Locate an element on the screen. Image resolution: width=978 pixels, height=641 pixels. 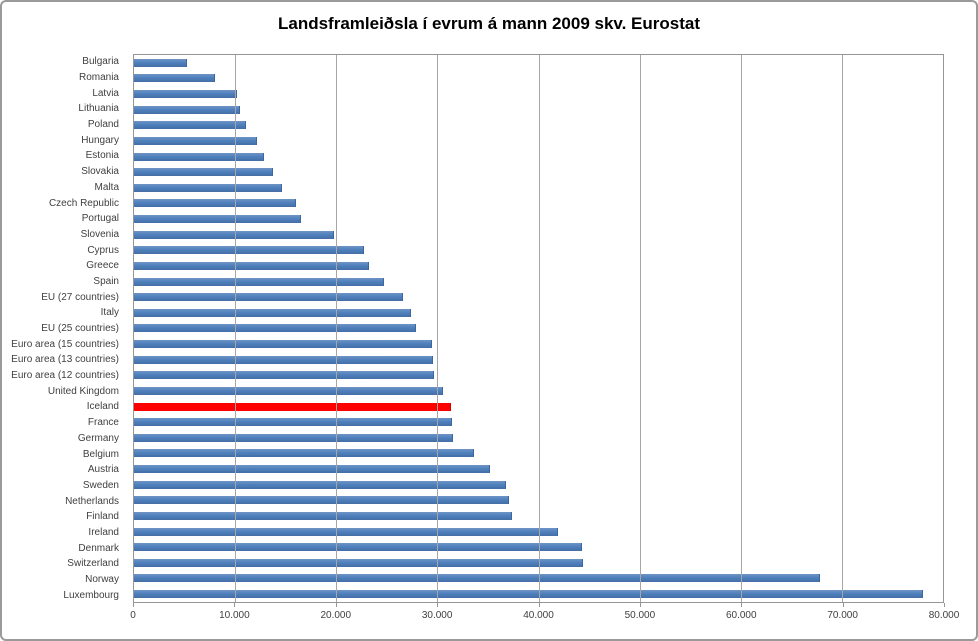
category-label: Belgium is located at coordinates (100, 454).